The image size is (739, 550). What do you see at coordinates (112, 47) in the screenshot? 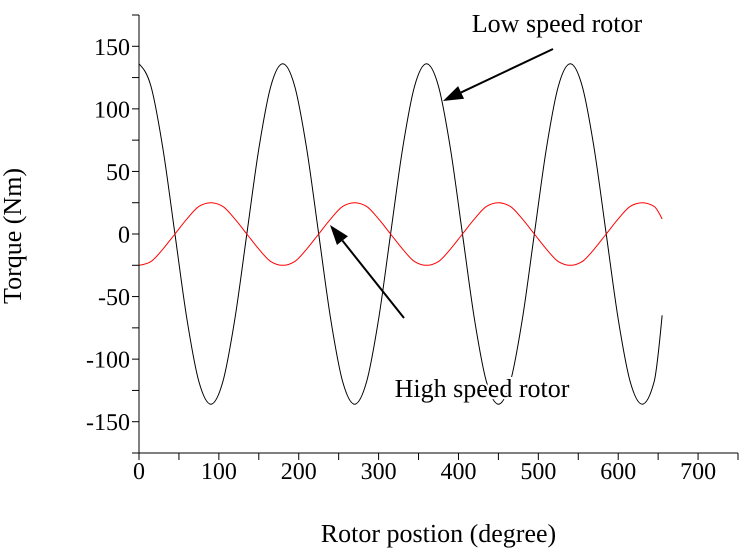
I see `y-tick-label: 150` at bounding box center [112, 47].